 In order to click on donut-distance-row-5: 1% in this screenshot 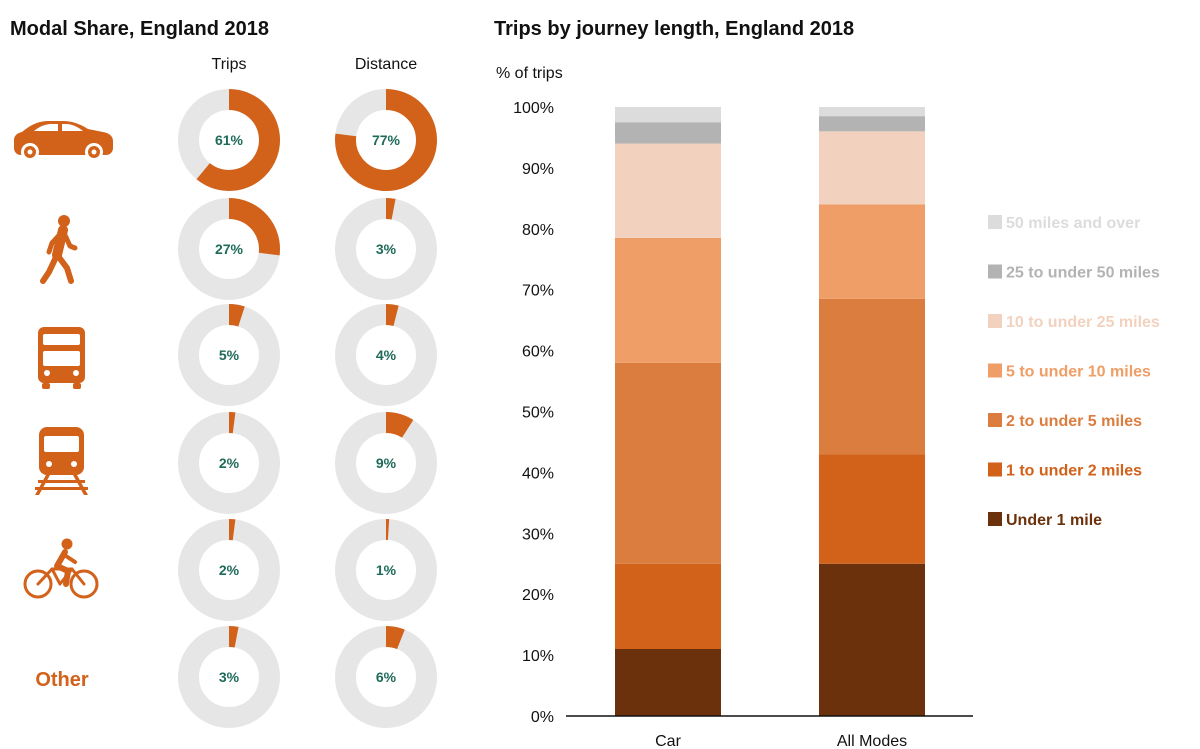, I will do `click(386, 570)`.